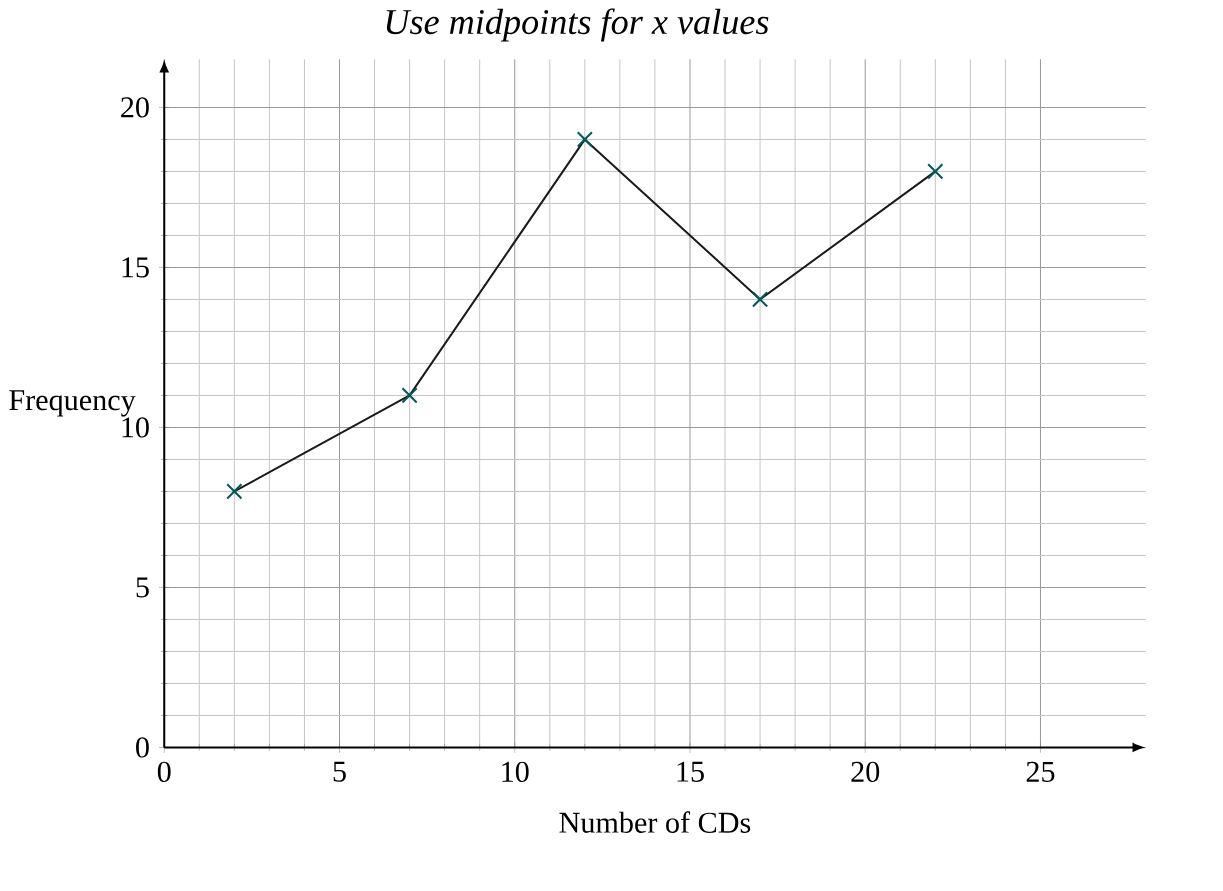 Image resolution: width=1223 pixels, height=891 pixels. I want to click on y-tick-label: 15, so click(135, 267).